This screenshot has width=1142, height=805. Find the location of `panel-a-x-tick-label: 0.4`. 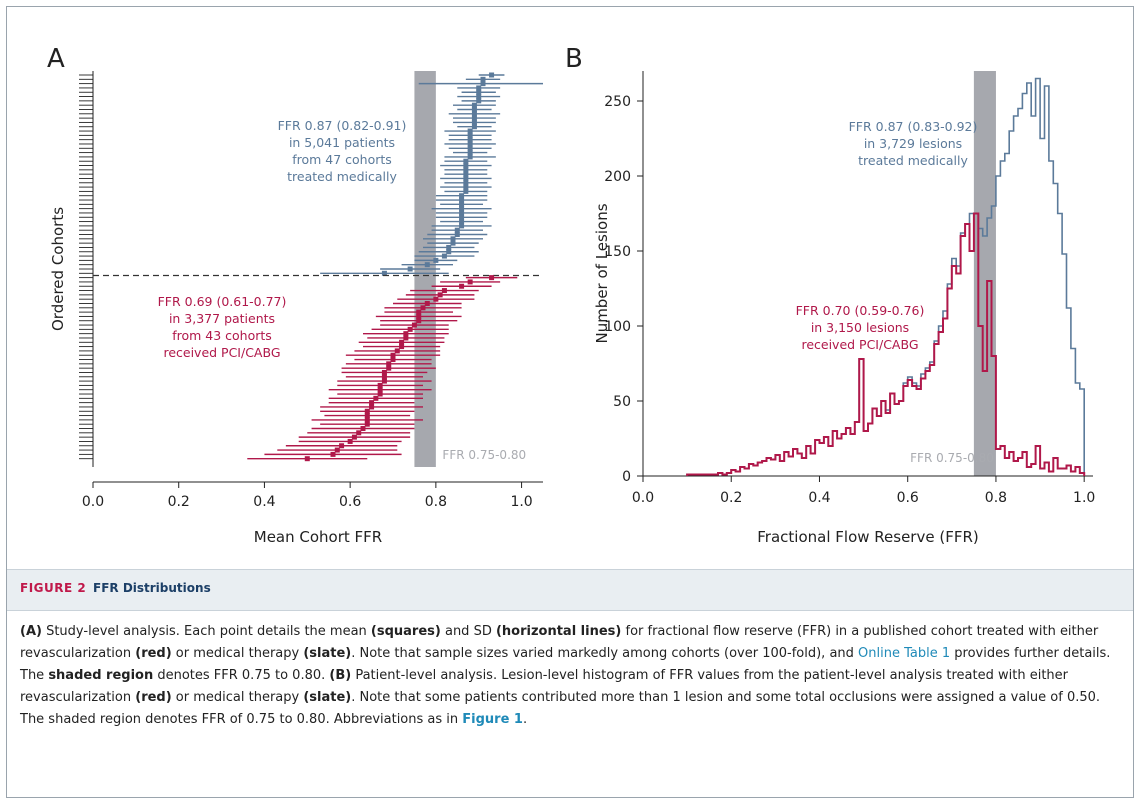

panel-a-x-tick-label: 0.4 is located at coordinates (264, 502).